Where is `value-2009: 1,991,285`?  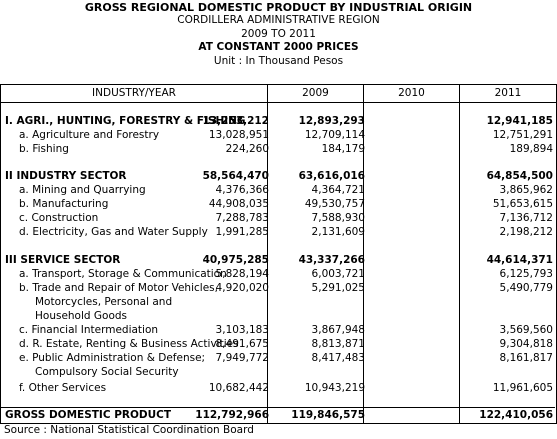
value-2009: 1,991,285 is located at coordinates (242, 232).